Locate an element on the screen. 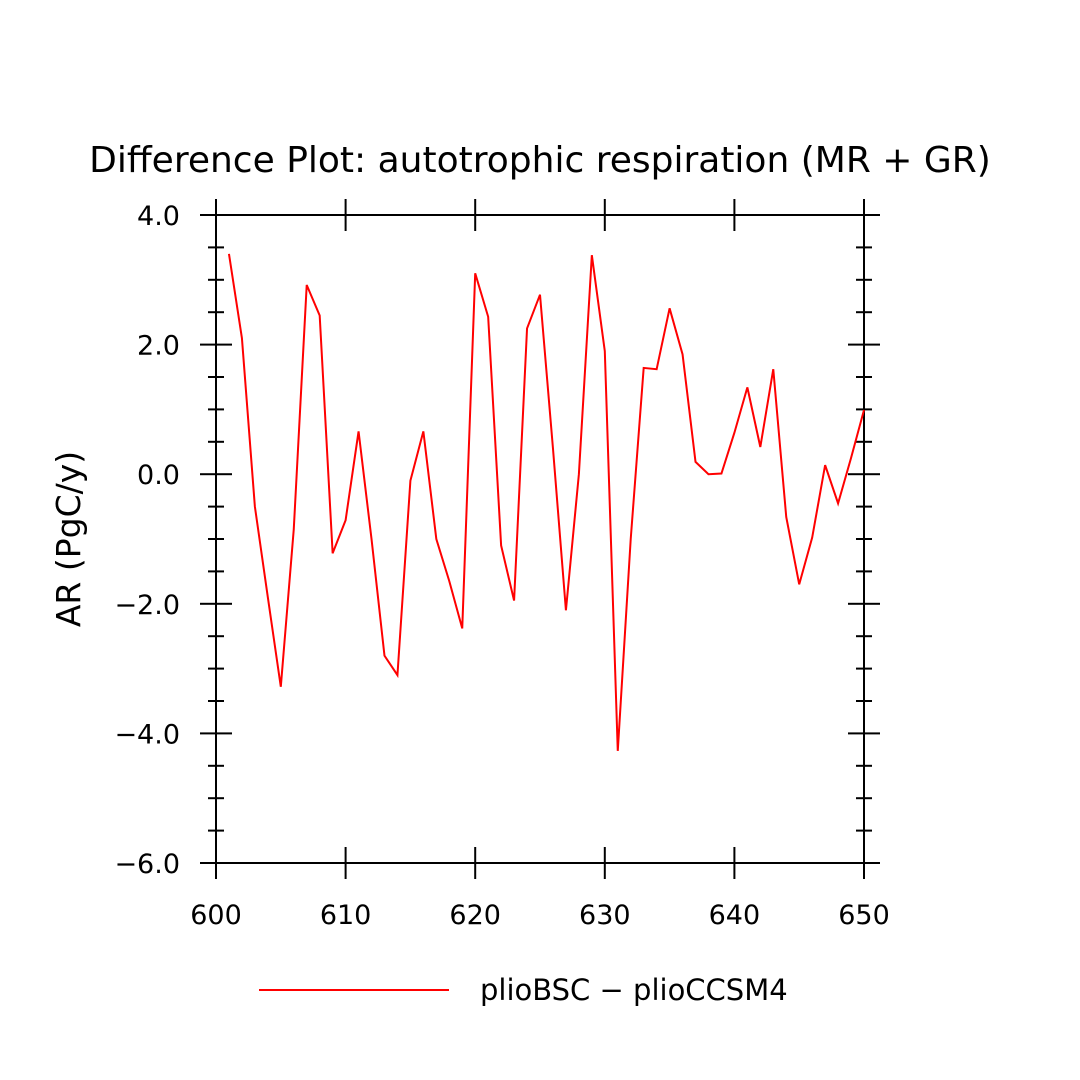 The image size is (1080, 1080). legend-label: plioBSC − plioCCSM4 is located at coordinates (634, 990).